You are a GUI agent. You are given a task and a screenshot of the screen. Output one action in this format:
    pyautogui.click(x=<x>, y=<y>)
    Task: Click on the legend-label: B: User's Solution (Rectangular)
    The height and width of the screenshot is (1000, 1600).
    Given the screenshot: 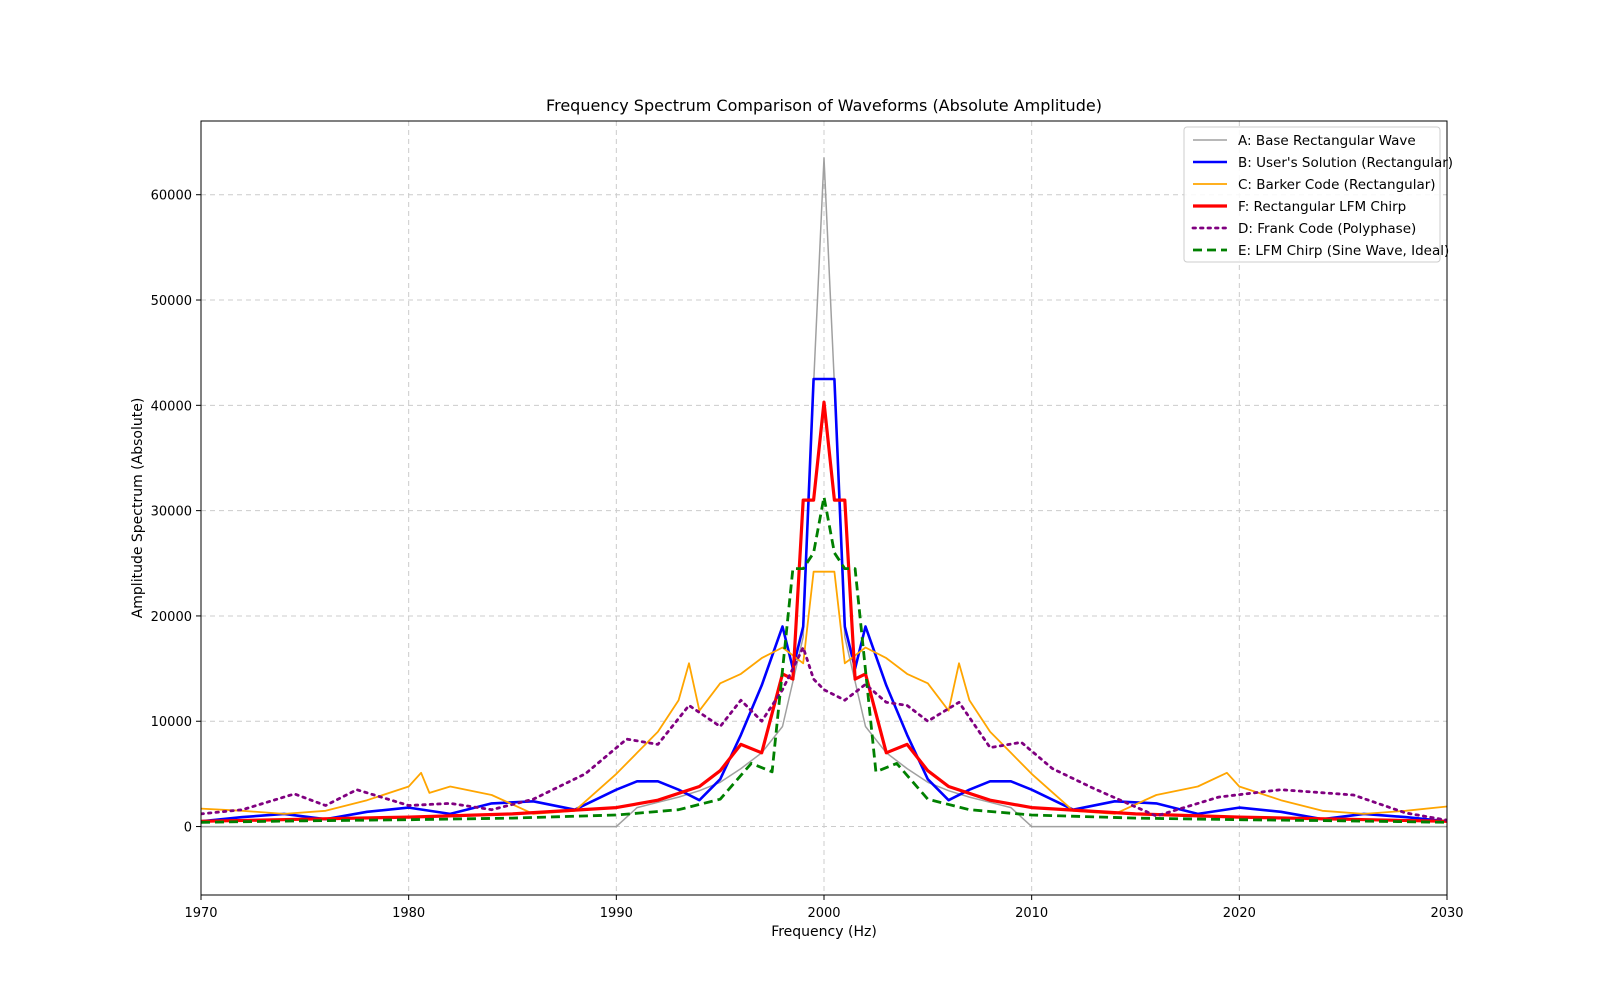 What is the action you would take?
    pyautogui.click(x=1345, y=163)
    